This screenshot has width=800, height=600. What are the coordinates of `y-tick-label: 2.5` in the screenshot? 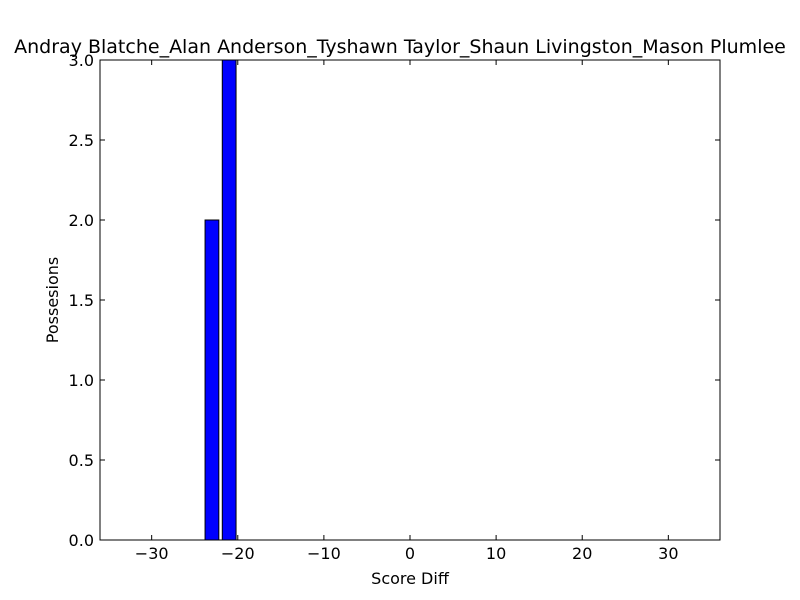 It's located at (81, 140).